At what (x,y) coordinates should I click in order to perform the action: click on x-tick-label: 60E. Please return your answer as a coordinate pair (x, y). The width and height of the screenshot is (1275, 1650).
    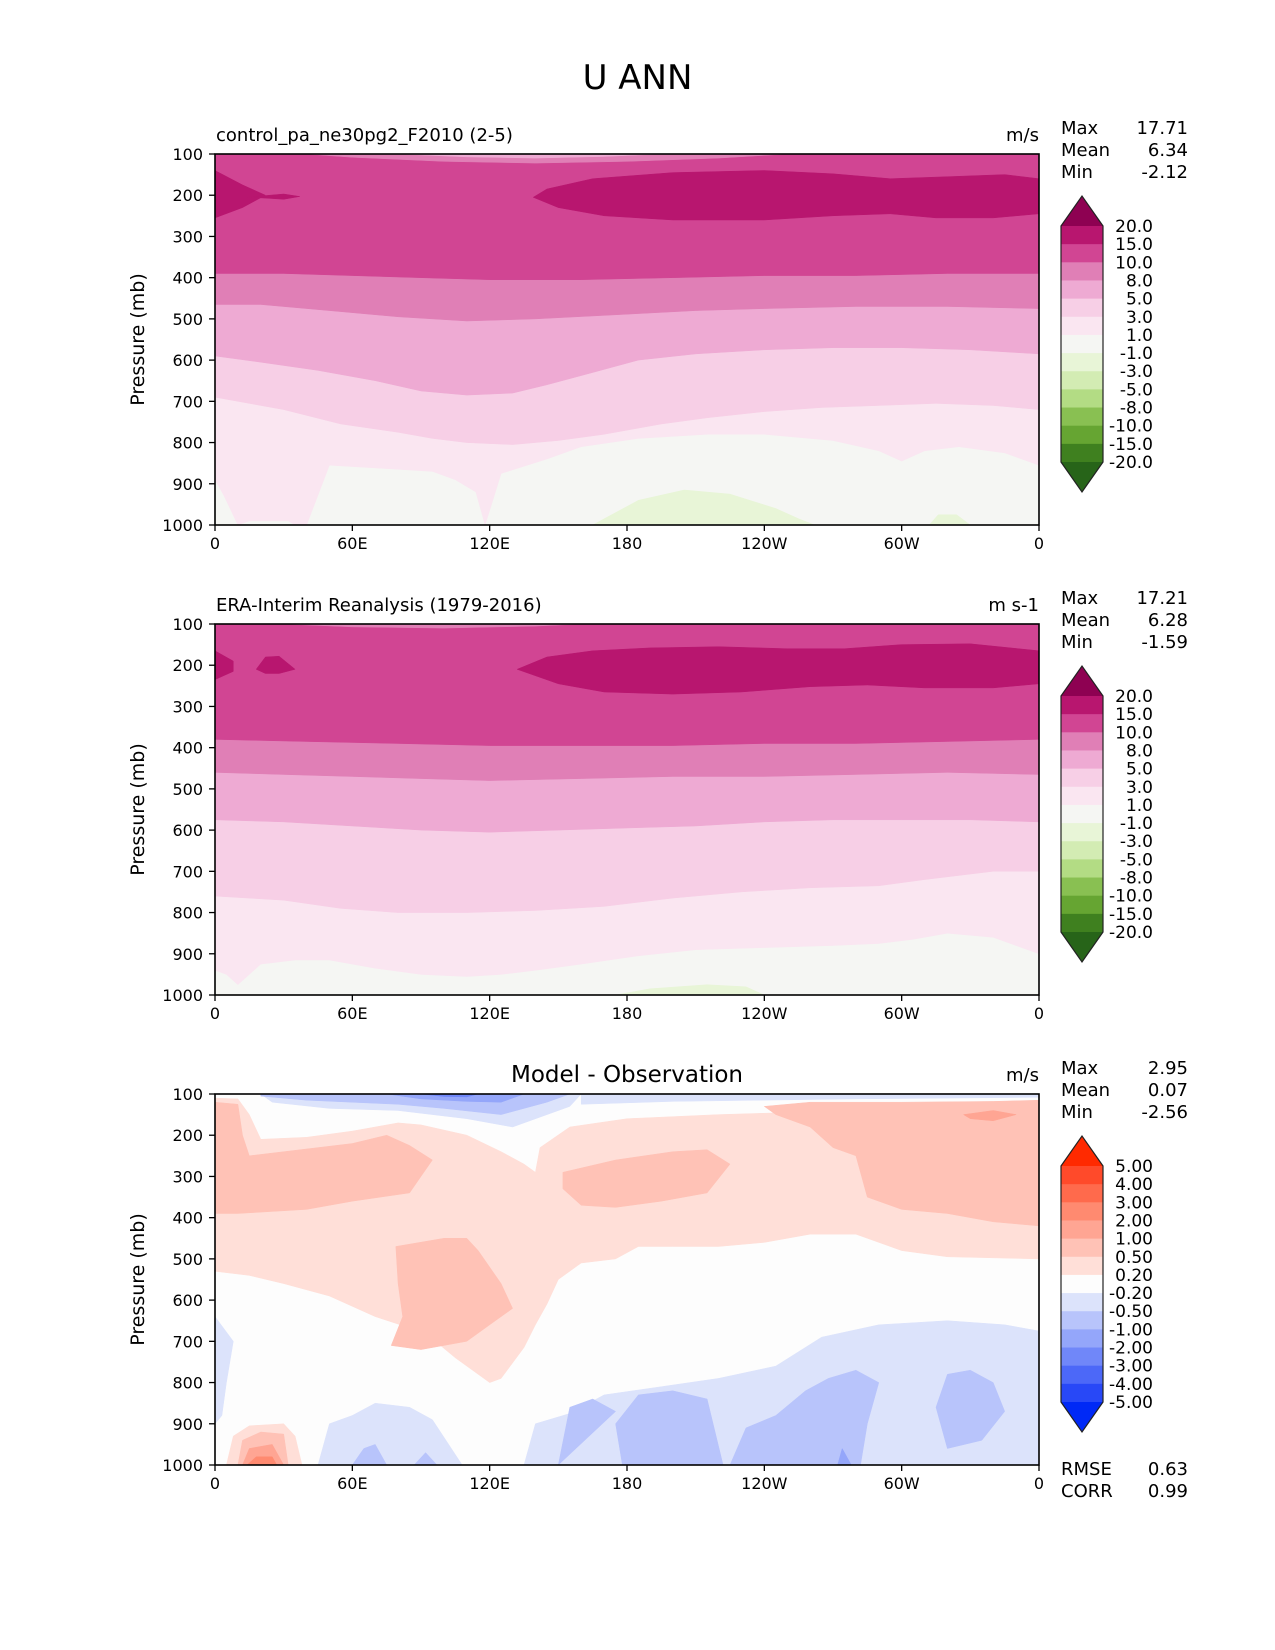
    Looking at the image, I should click on (352, 1013).